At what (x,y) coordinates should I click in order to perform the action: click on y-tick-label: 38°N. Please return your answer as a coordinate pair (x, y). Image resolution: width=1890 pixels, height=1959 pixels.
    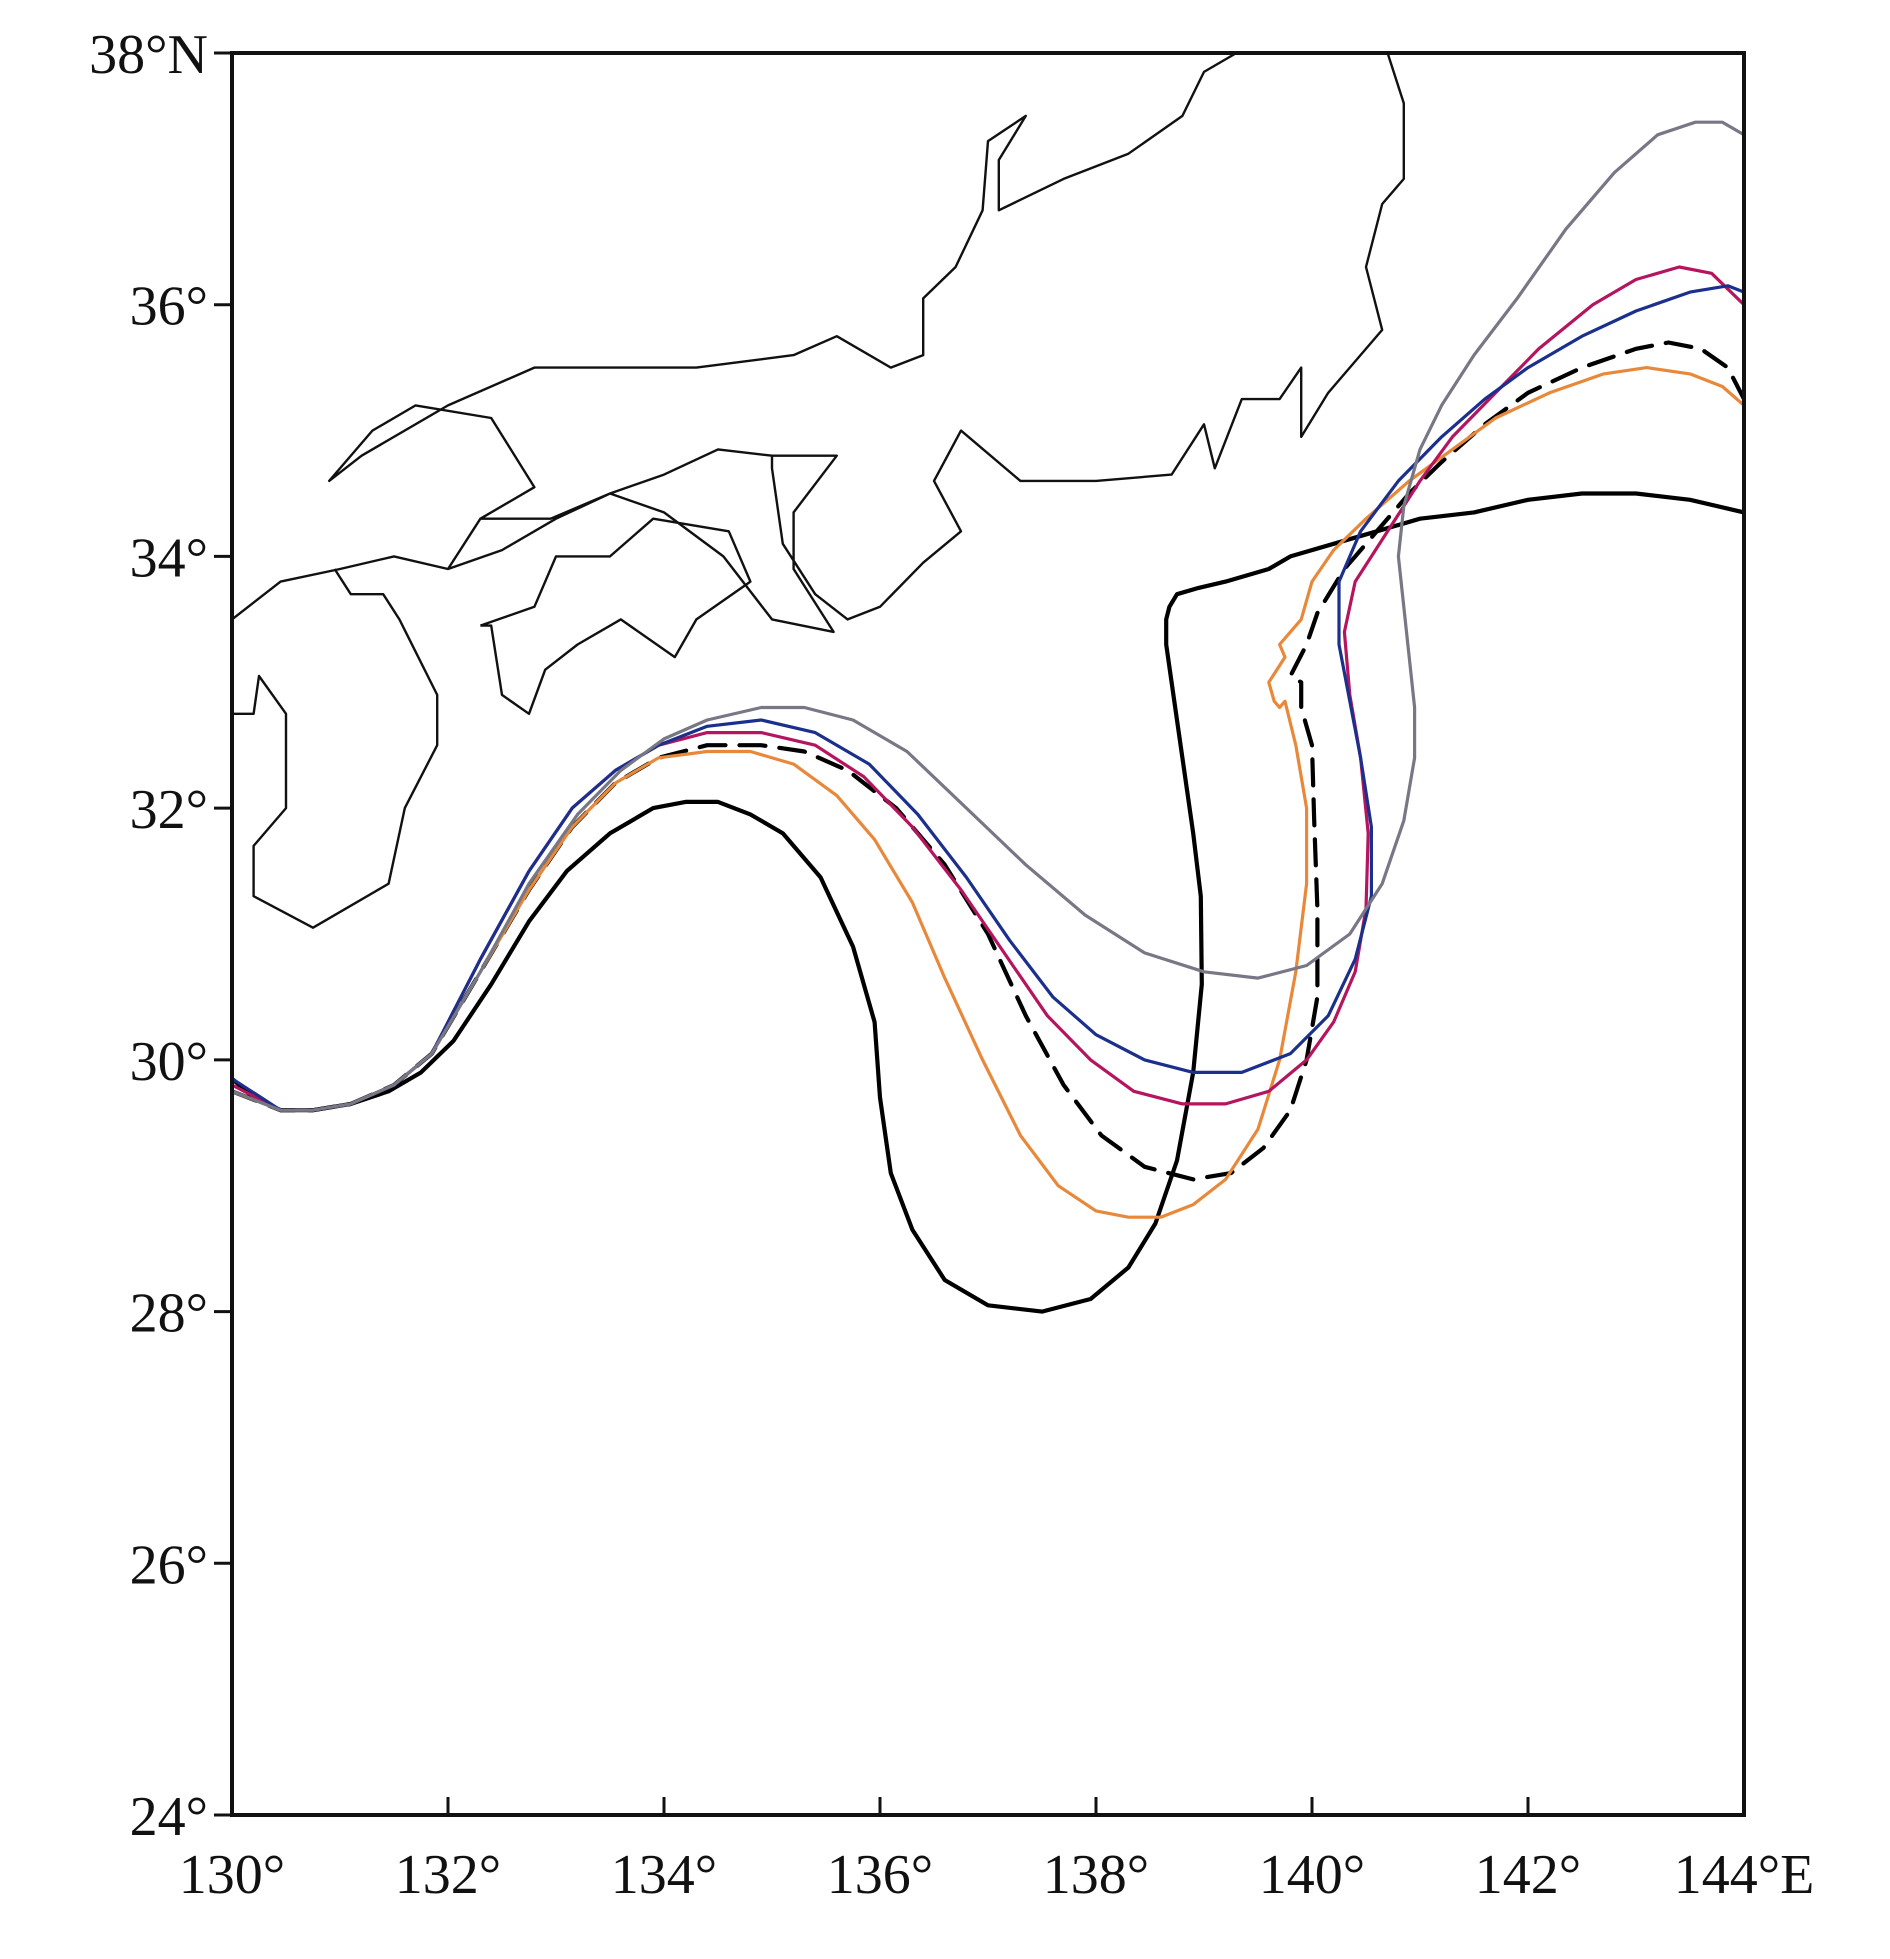
    Looking at the image, I should click on (148, 55).